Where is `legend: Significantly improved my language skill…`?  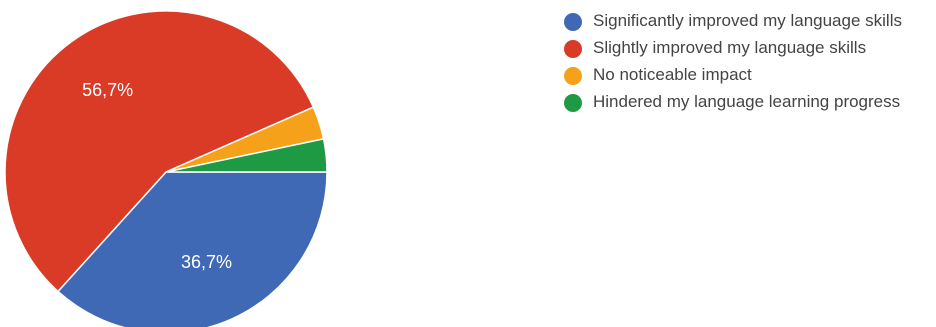 legend: Significantly improved my language skill… is located at coordinates (748, 64).